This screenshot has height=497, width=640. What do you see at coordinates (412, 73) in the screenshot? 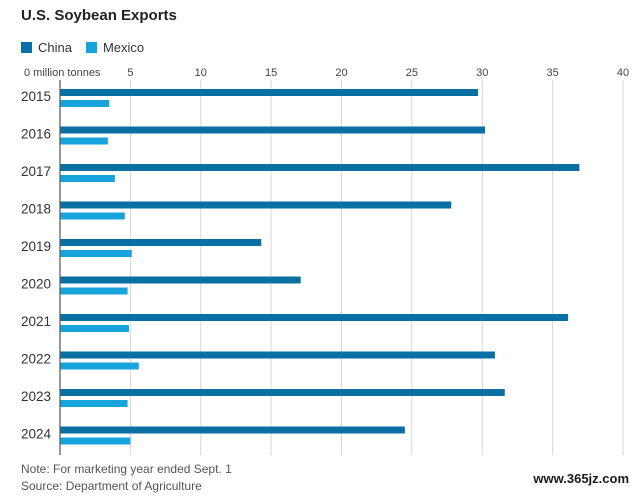
I see `x-tick-label: 25` at bounding box center [412, 73].